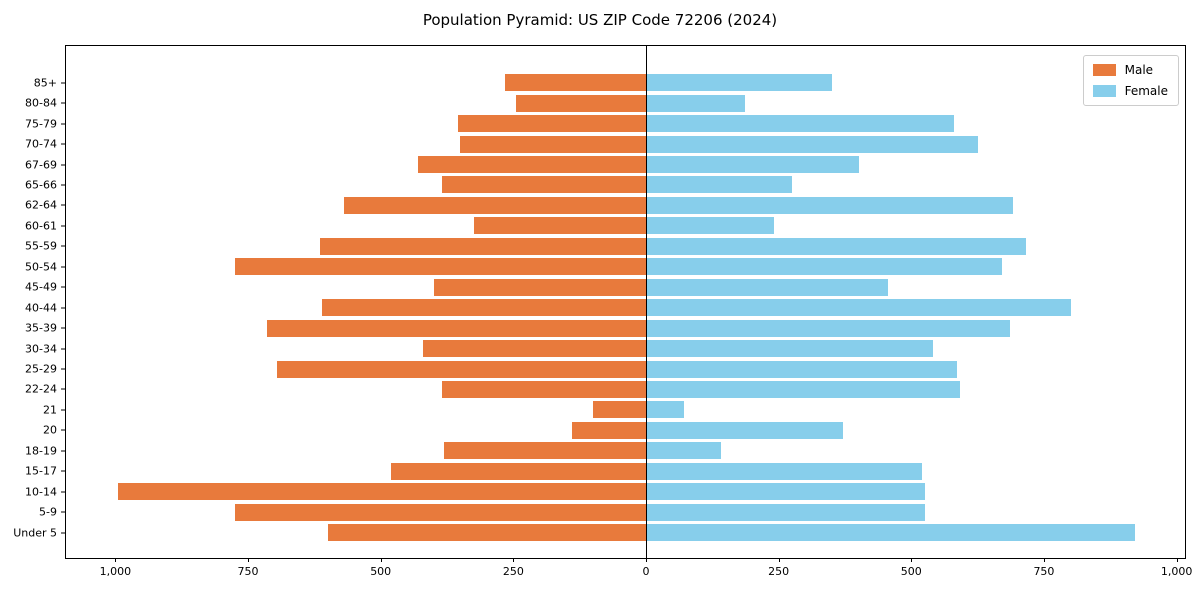 This screenshot has height=600, width=1200. I want to click on female-color-swatch, so click(1104, 91).